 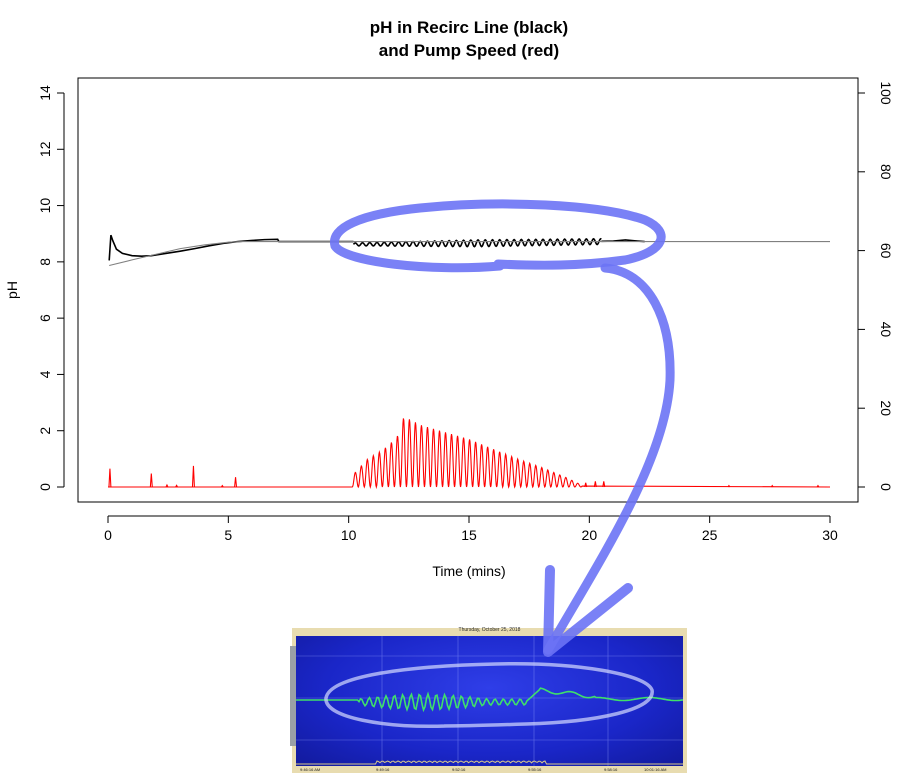 I want to click on inset-graph, so click(x=489, y=701).